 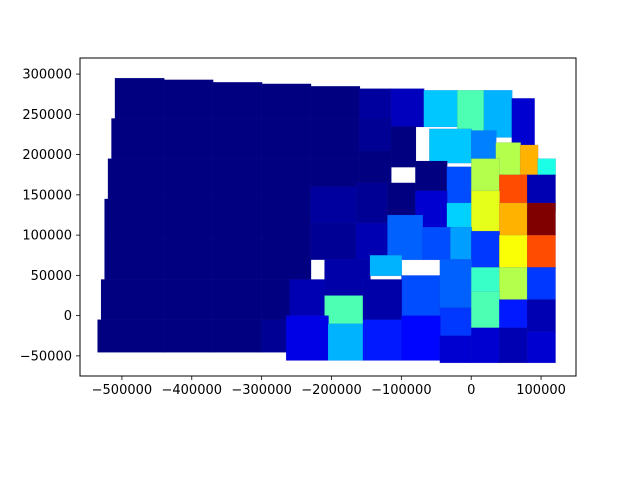 I want to click on y-tick-label: 0, so click(x=68, y=316).